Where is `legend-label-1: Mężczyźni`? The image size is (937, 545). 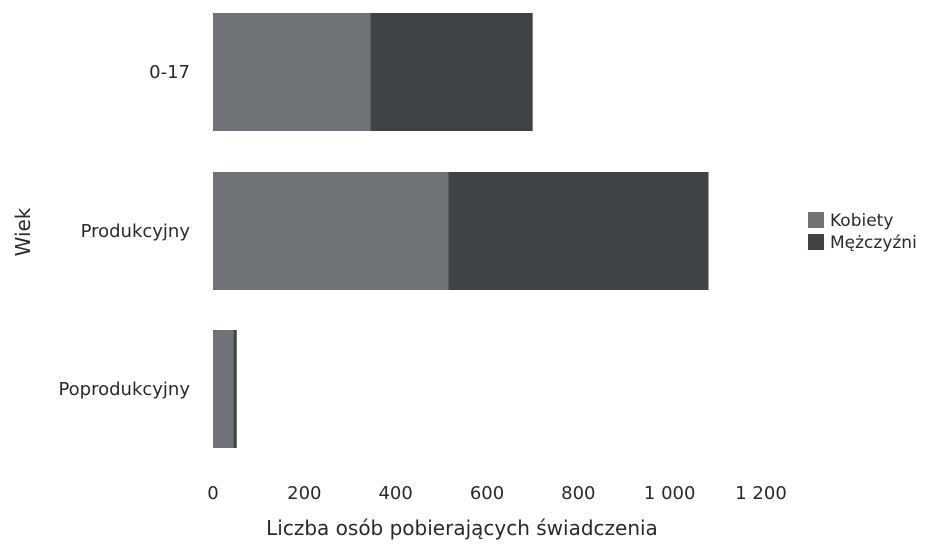
legend-label-1: Mężczyźni is located at coordinates (873, 243).